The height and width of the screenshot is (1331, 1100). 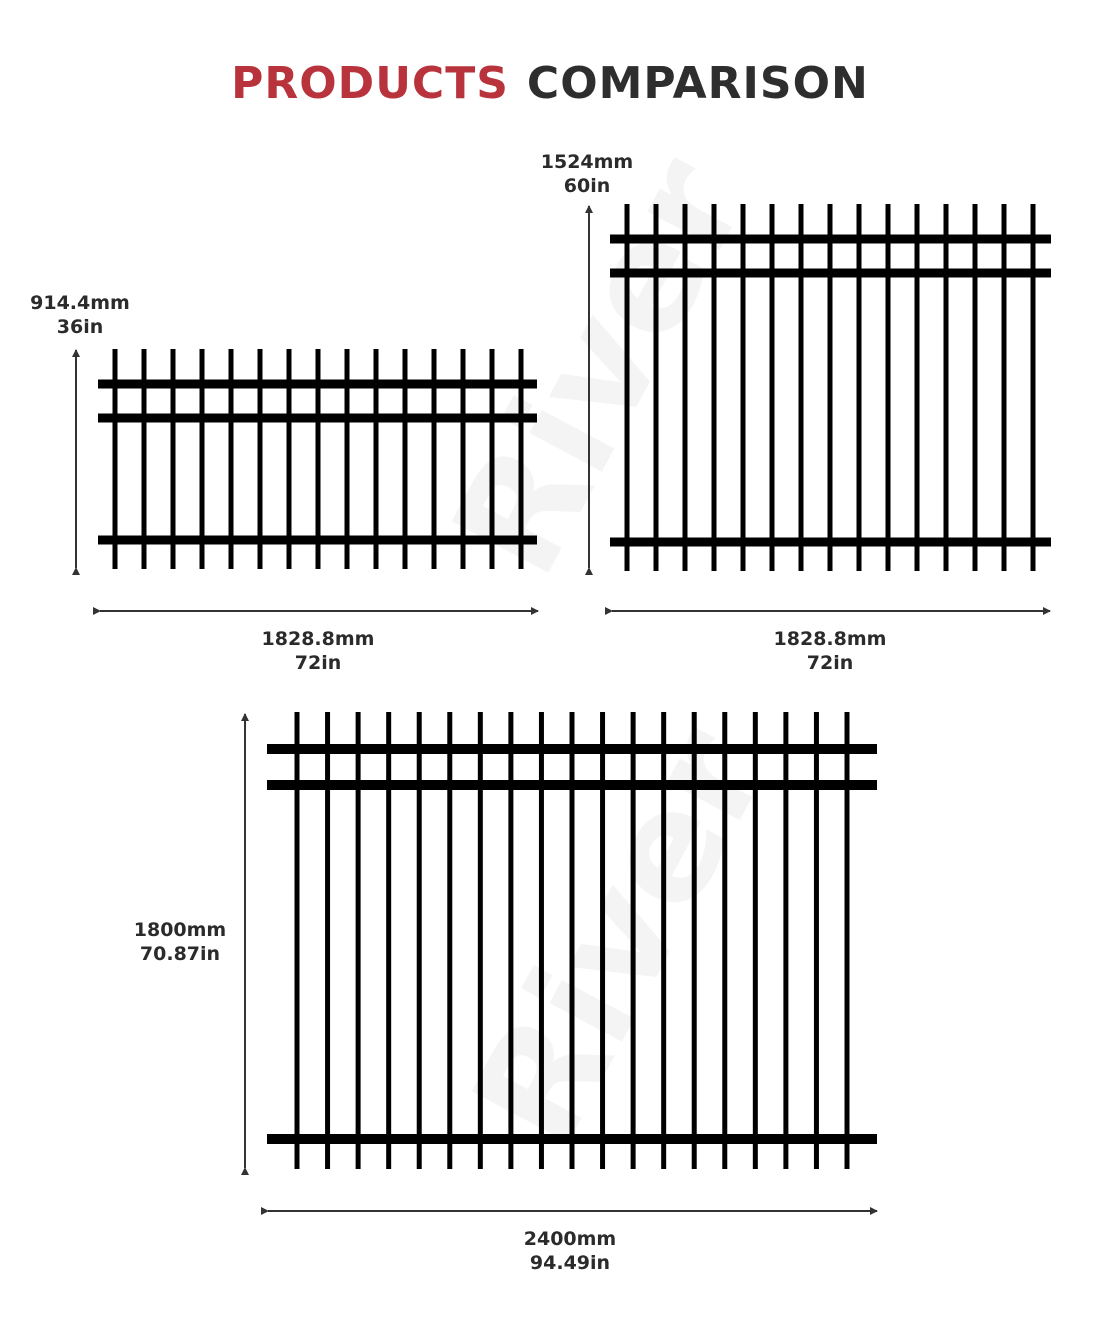 I want to click on height-label-1: 914.4mm 36in, so click(x=80, y=315).